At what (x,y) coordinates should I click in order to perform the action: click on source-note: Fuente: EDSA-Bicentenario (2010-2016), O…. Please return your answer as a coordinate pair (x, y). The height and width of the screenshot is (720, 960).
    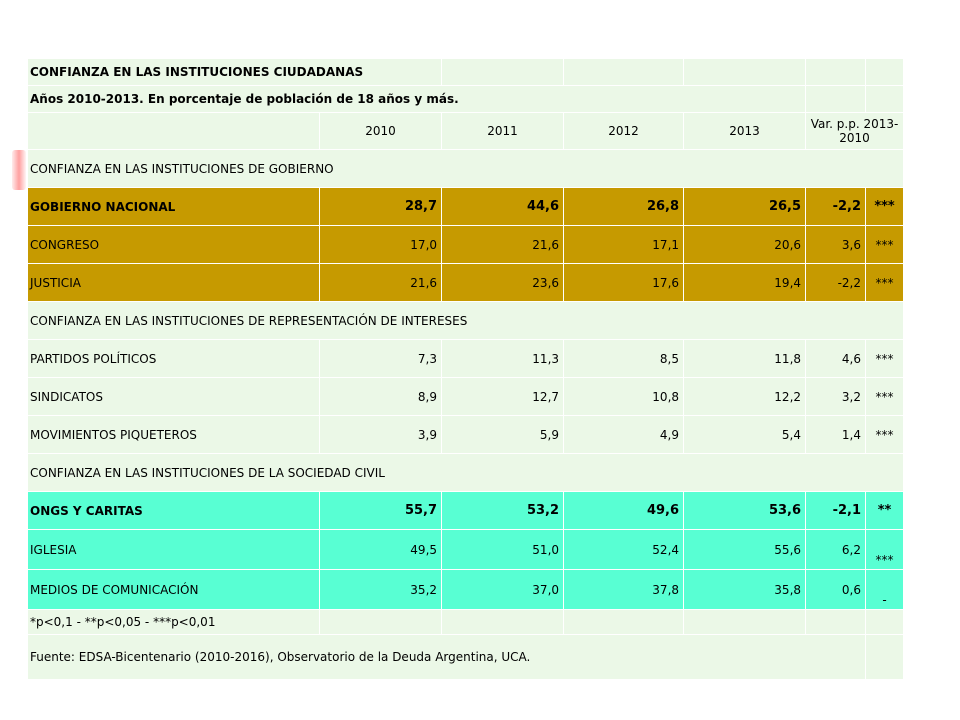
    Looking at the image, I should click on (446, 657).